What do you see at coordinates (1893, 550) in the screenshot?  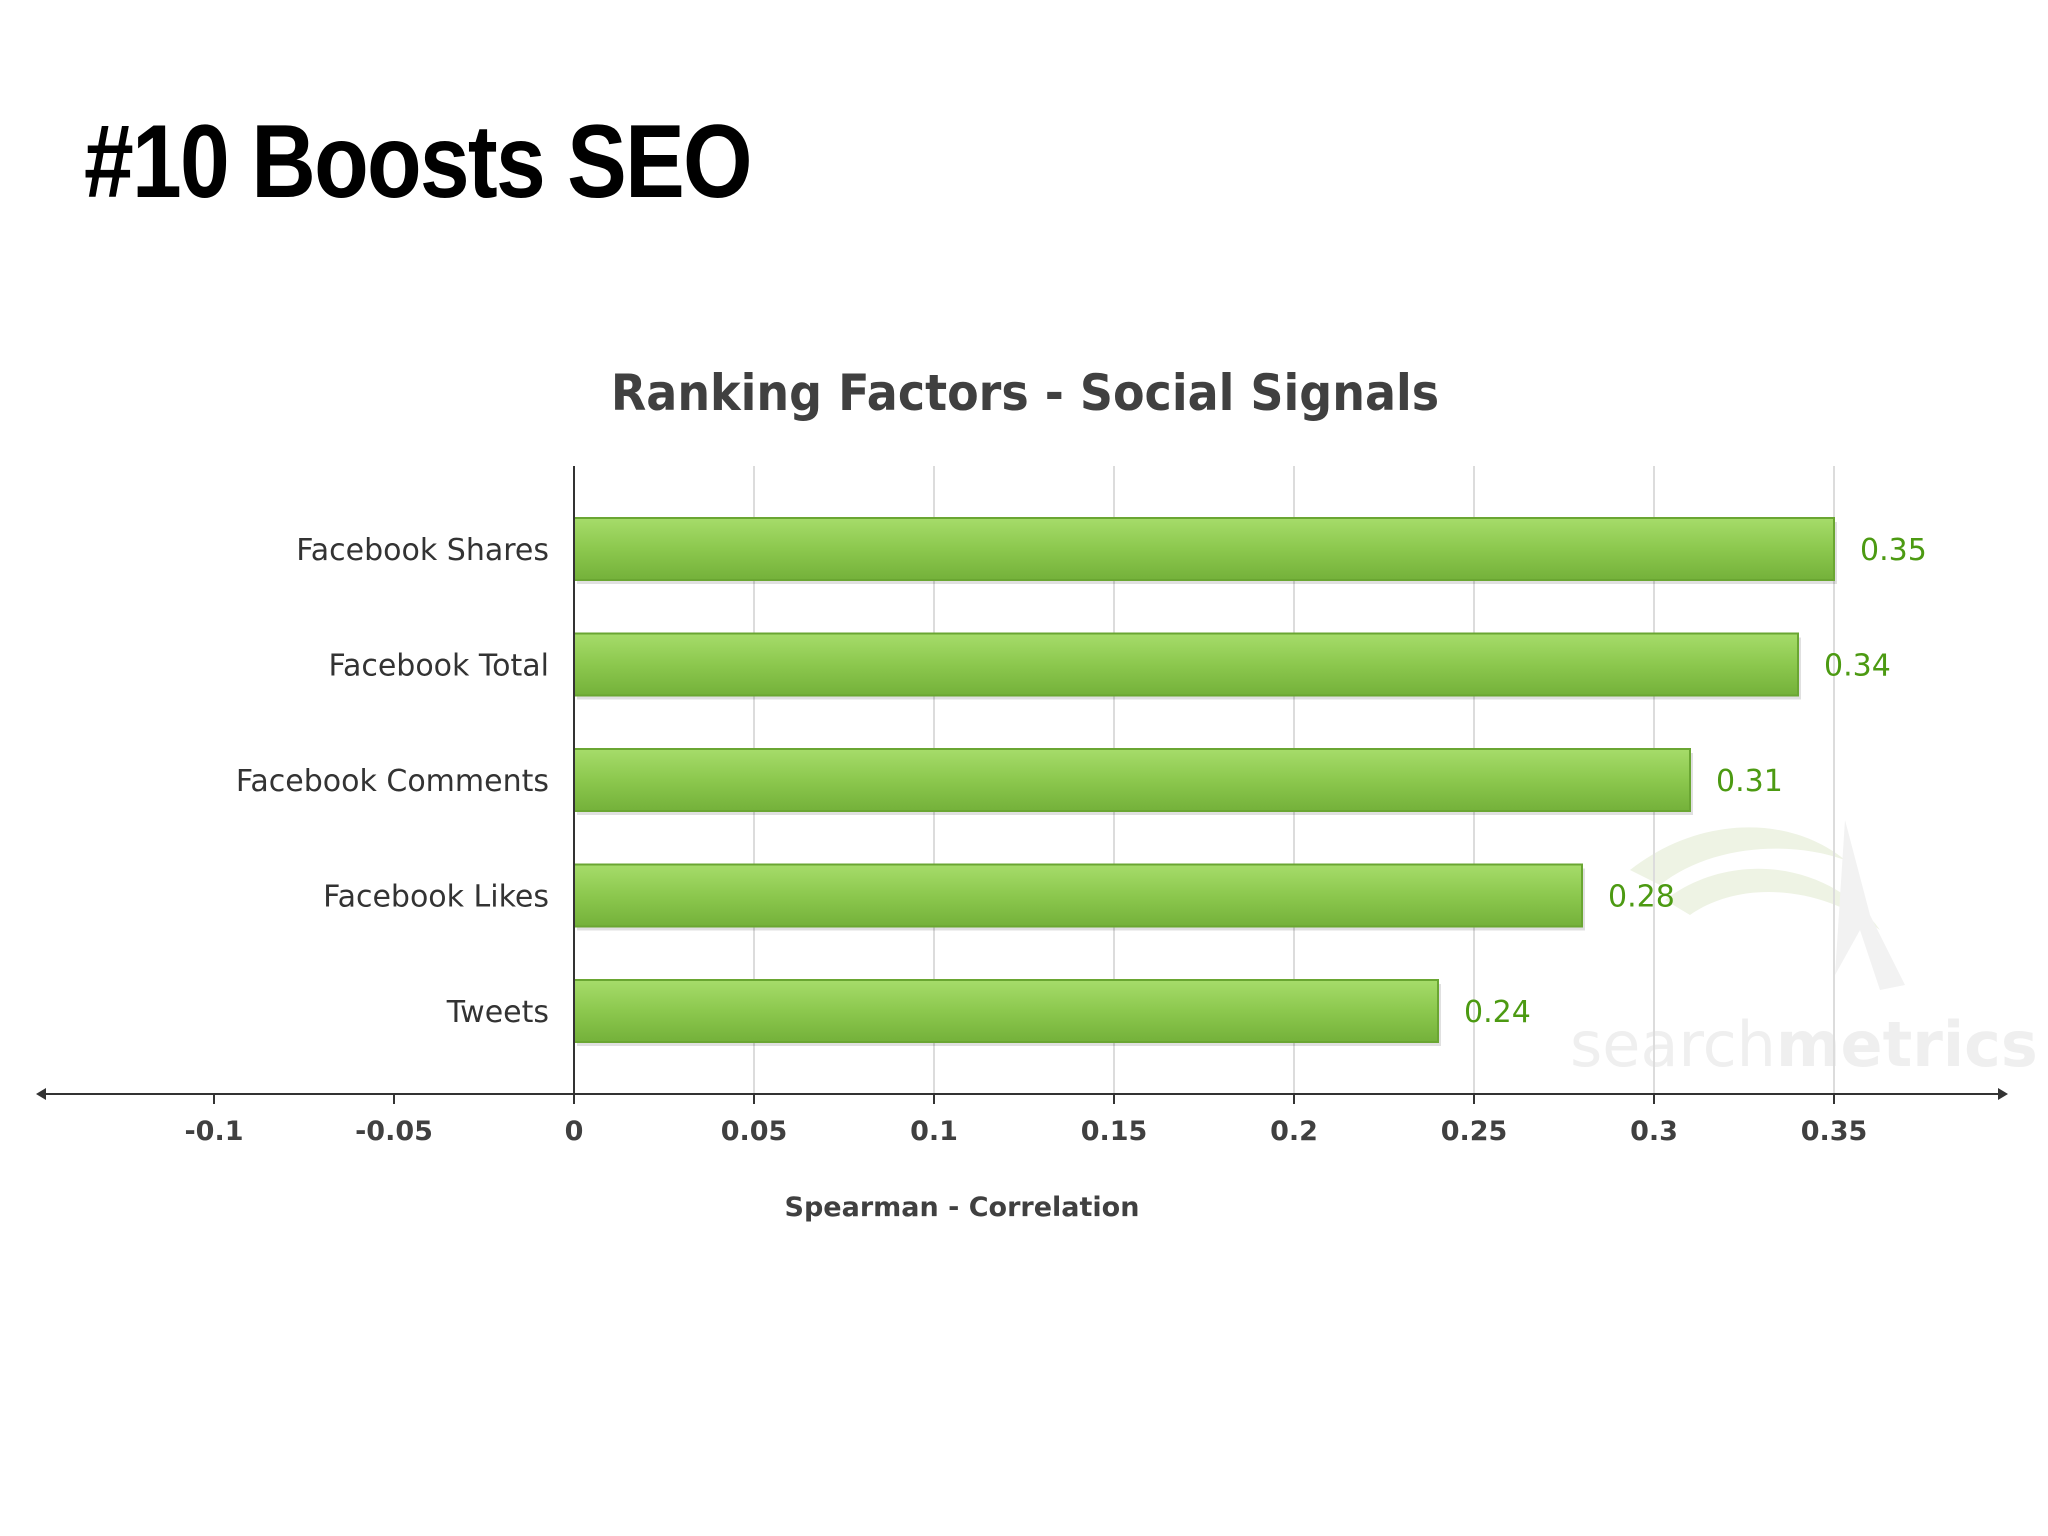 I see `value-label: 0.35` at bounding box center [1893, 550].